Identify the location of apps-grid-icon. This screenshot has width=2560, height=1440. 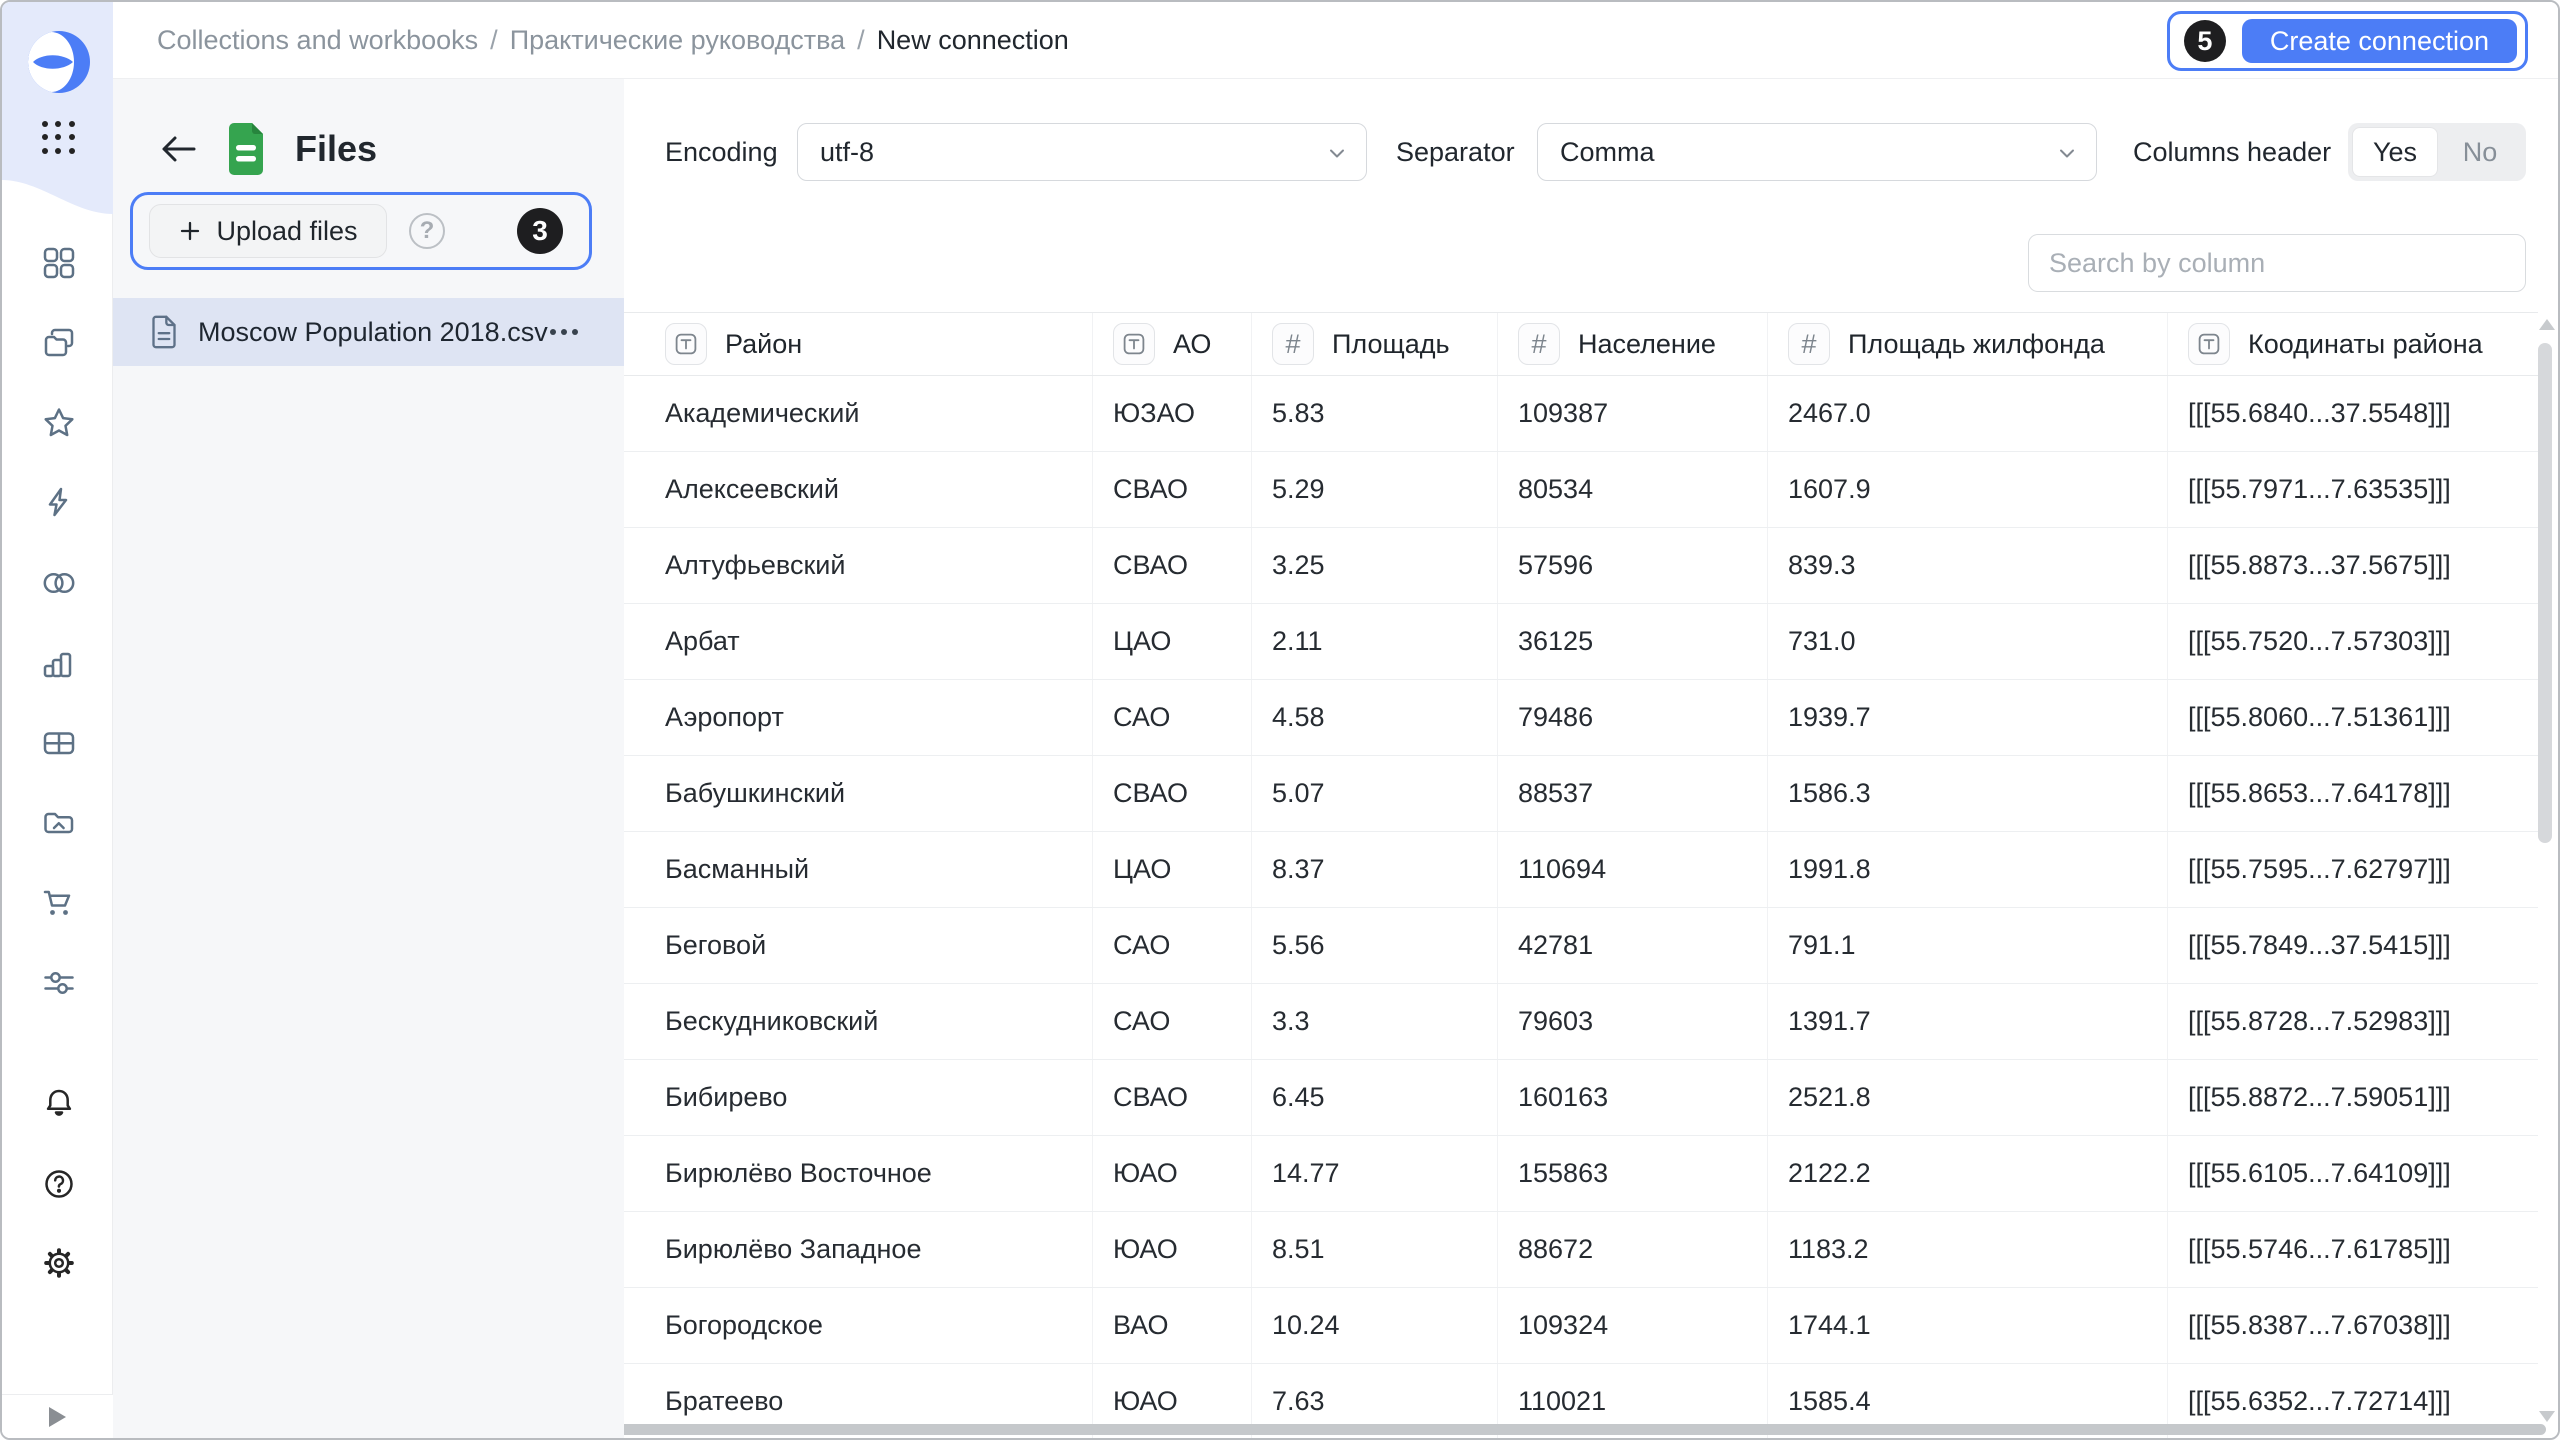
(59, 138).